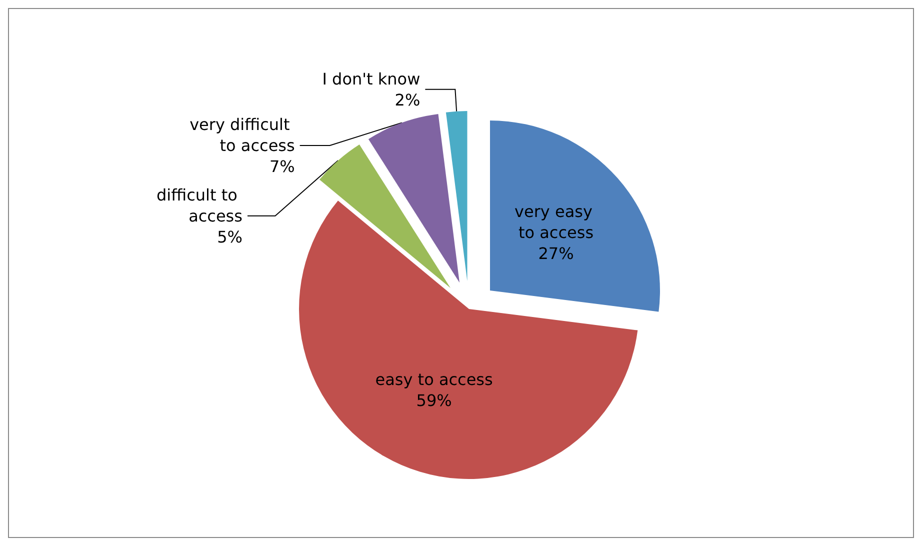  Describe the element at coordinates (556, 222) in the screenshot. I see `slice-label: very easy to access` at that location.